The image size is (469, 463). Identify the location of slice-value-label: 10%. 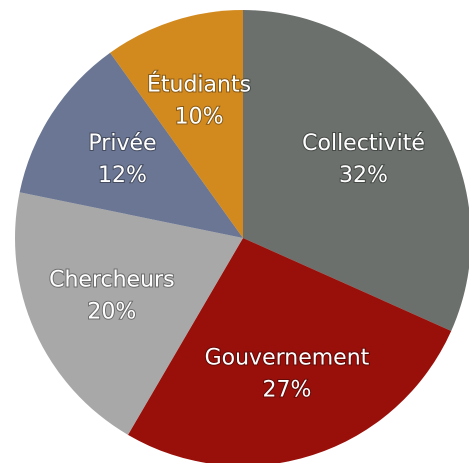
(199, 116).